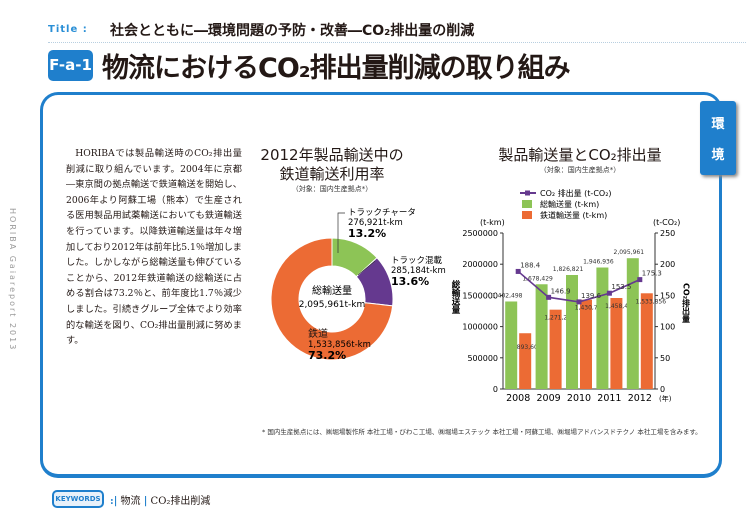 This screenshot has width=746, height=527. I want to click on slice-percent-rail: 73.2%, so click(327, 355).